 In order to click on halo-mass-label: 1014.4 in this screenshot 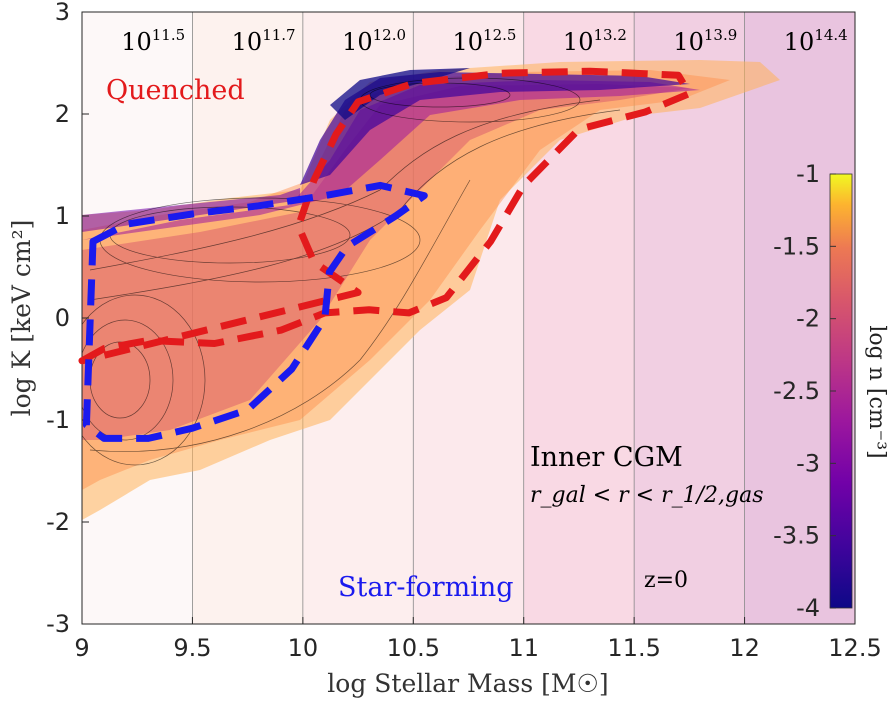, I will do `click(816, 41)`.